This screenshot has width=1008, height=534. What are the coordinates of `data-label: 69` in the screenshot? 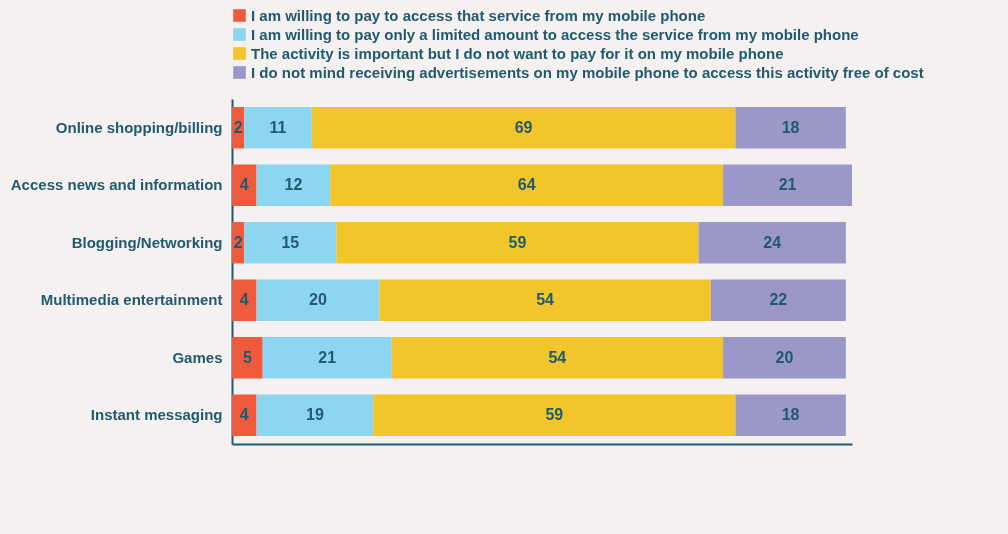 It's located at (523, 127).